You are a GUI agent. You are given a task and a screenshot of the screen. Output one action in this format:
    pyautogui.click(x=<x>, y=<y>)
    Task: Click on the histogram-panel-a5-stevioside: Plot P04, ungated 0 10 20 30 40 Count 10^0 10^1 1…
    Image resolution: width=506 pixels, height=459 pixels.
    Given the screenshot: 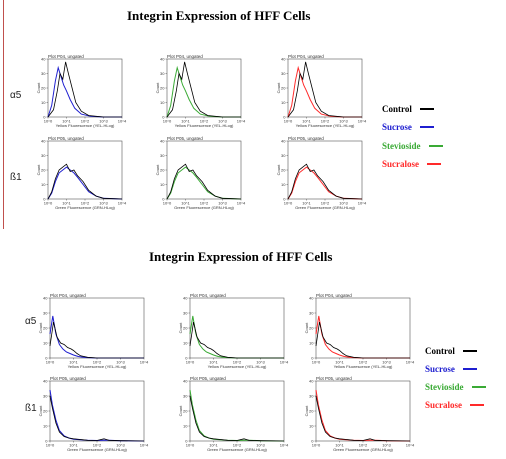 What is the action you would take?
    pyautogui.click(x=233, y=330)
    